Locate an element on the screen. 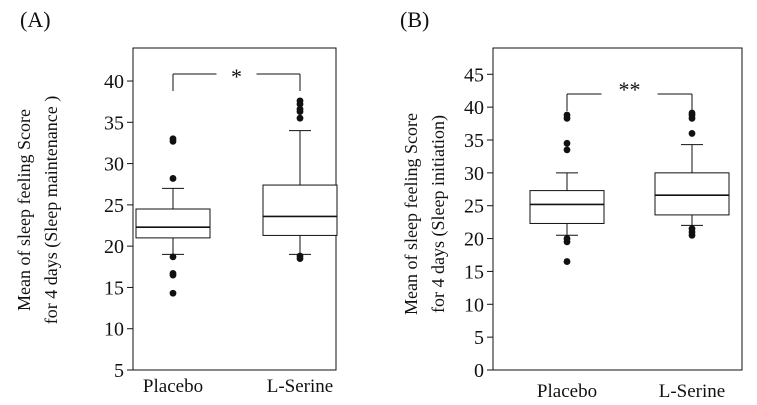 This screenshot has width=757, height=405. panel-label: (A) is located at coordinates (35, 19).